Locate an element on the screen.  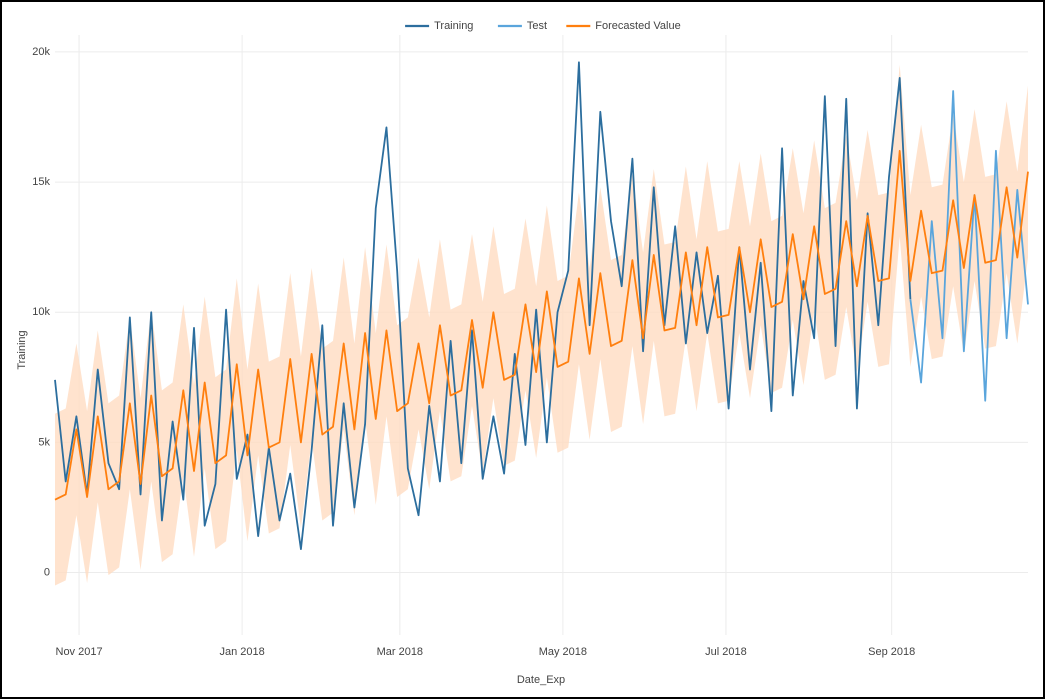
legend-label: Training is located at coordinates (453, 26).